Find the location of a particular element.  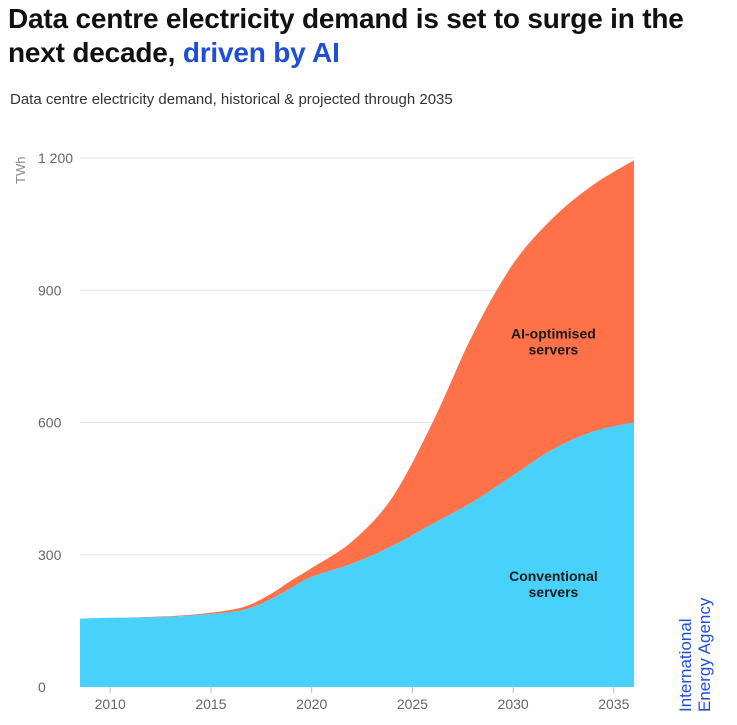

y-tick-label: 900 is located at coordinates (50, 290).